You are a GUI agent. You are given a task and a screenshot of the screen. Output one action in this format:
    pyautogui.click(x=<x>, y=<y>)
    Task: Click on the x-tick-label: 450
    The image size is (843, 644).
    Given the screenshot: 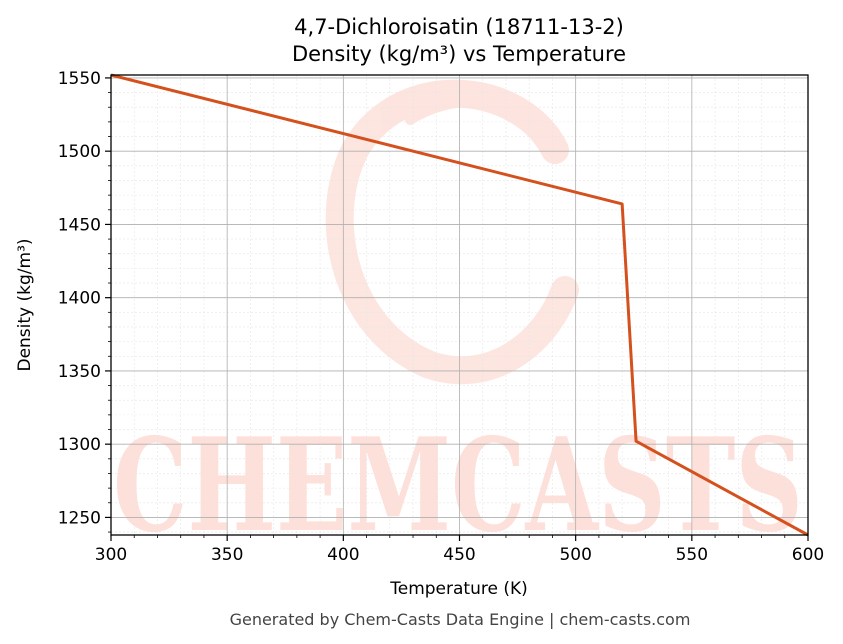 What is the action you would take?
    pyautogui.click(x=459, y=555)
    